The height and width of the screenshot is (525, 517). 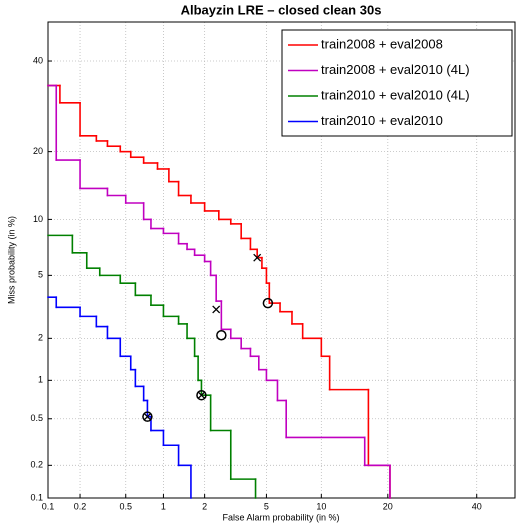 I want to click on x-tick-label: 0.1, so click(x=48, y=506).